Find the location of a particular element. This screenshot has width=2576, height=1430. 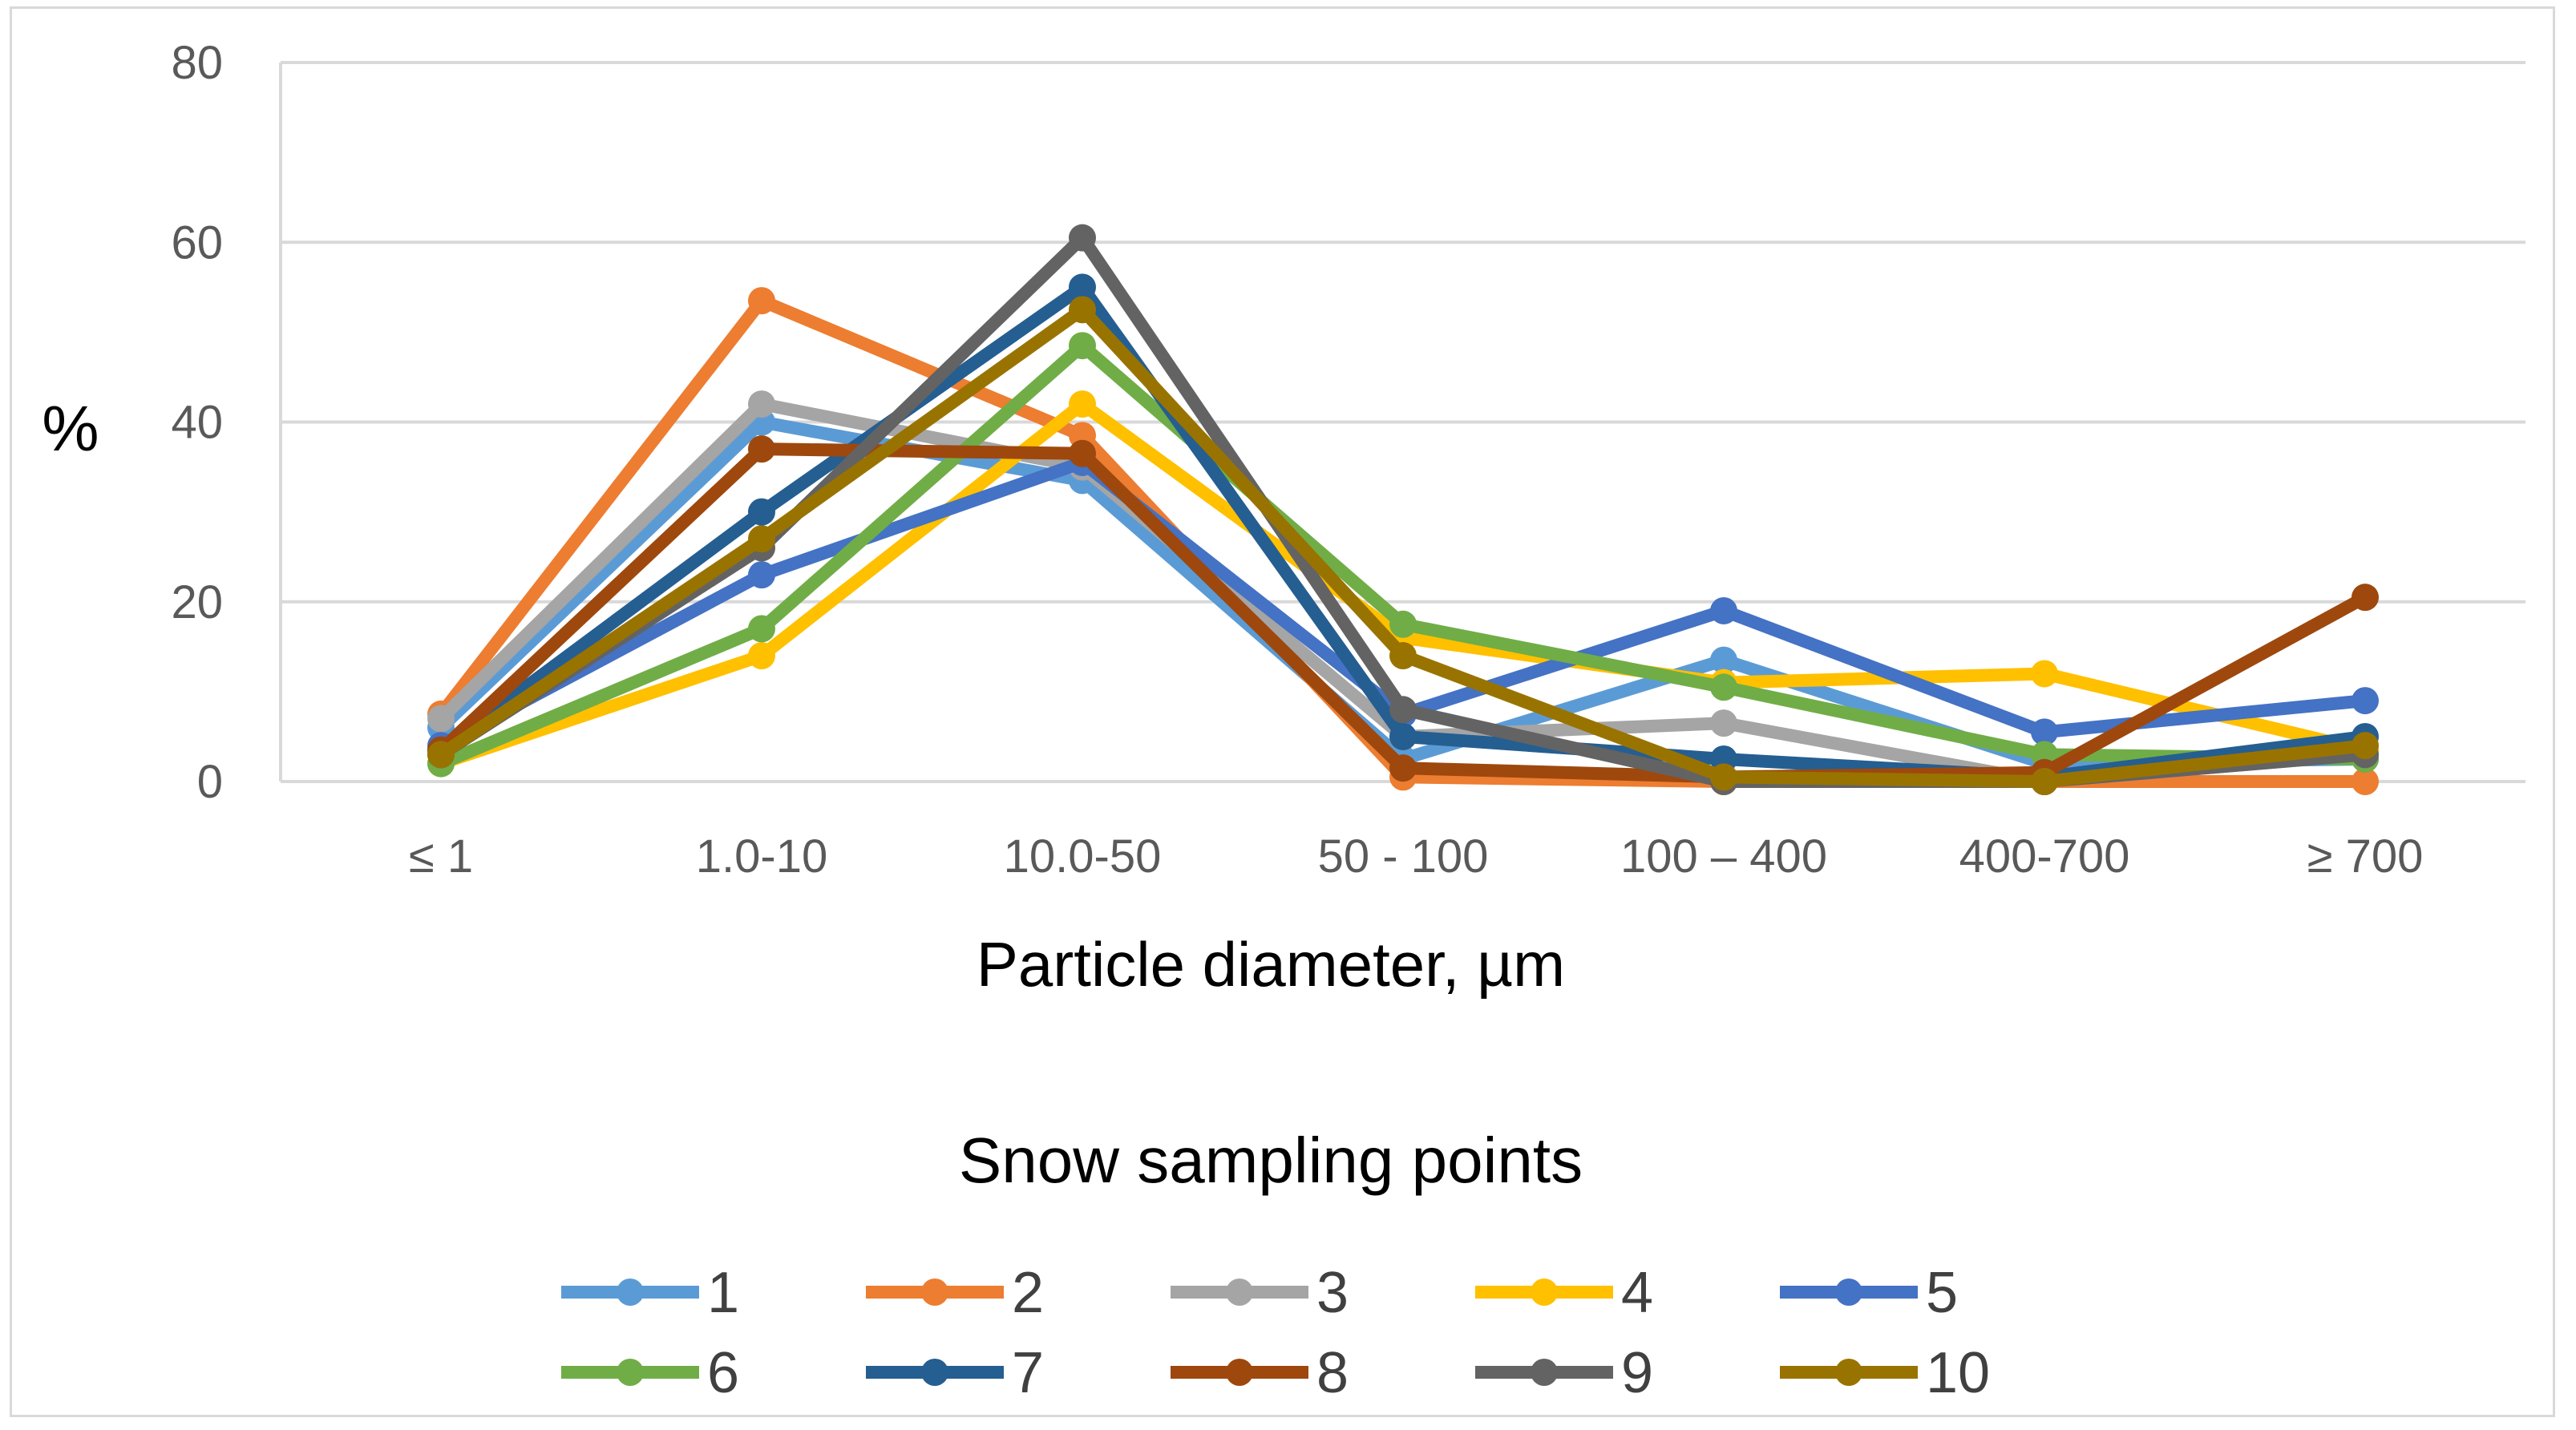

y-axis-title: % is located at coordinates (70, 428).